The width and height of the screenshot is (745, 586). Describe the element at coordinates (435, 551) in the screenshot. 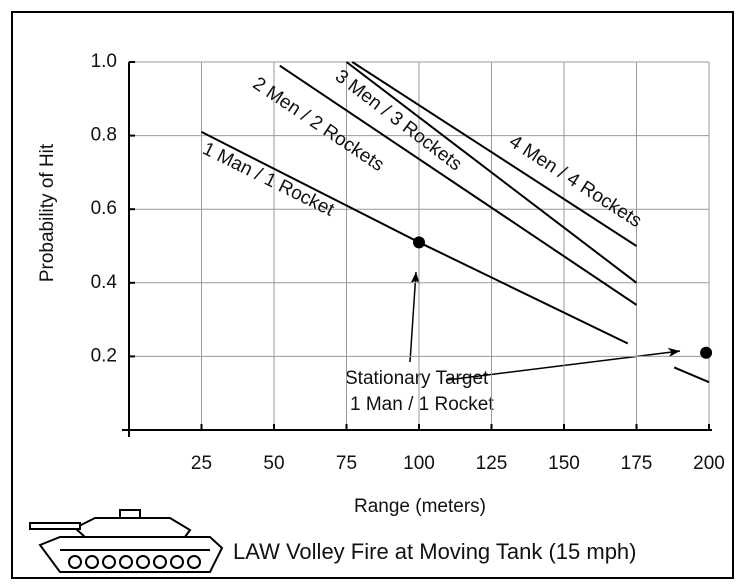

I see `chart-title: LAW Volley Fire at Moving Tank (15 mph)` at that location.